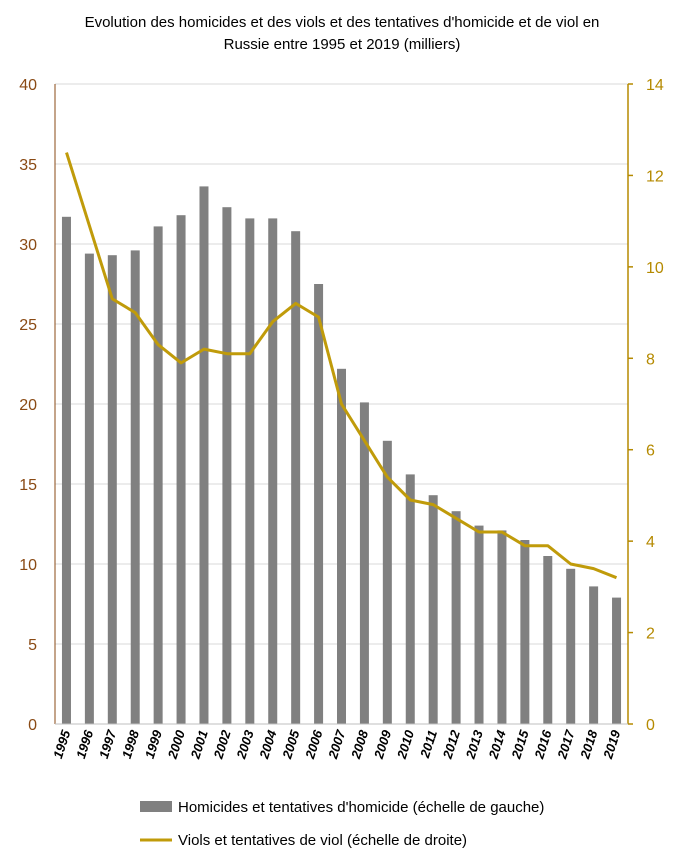 This screenshot has height=867, width=684. Describe the element at coordinates (156, 806) in the screenshot. I see `legend-swatch-homicides` at that location.